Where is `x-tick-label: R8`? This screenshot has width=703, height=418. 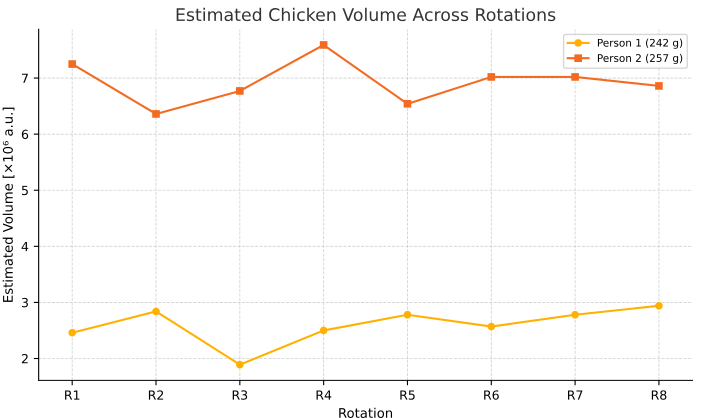 x-tick-label: R8 is located at coordinates (659, 395).